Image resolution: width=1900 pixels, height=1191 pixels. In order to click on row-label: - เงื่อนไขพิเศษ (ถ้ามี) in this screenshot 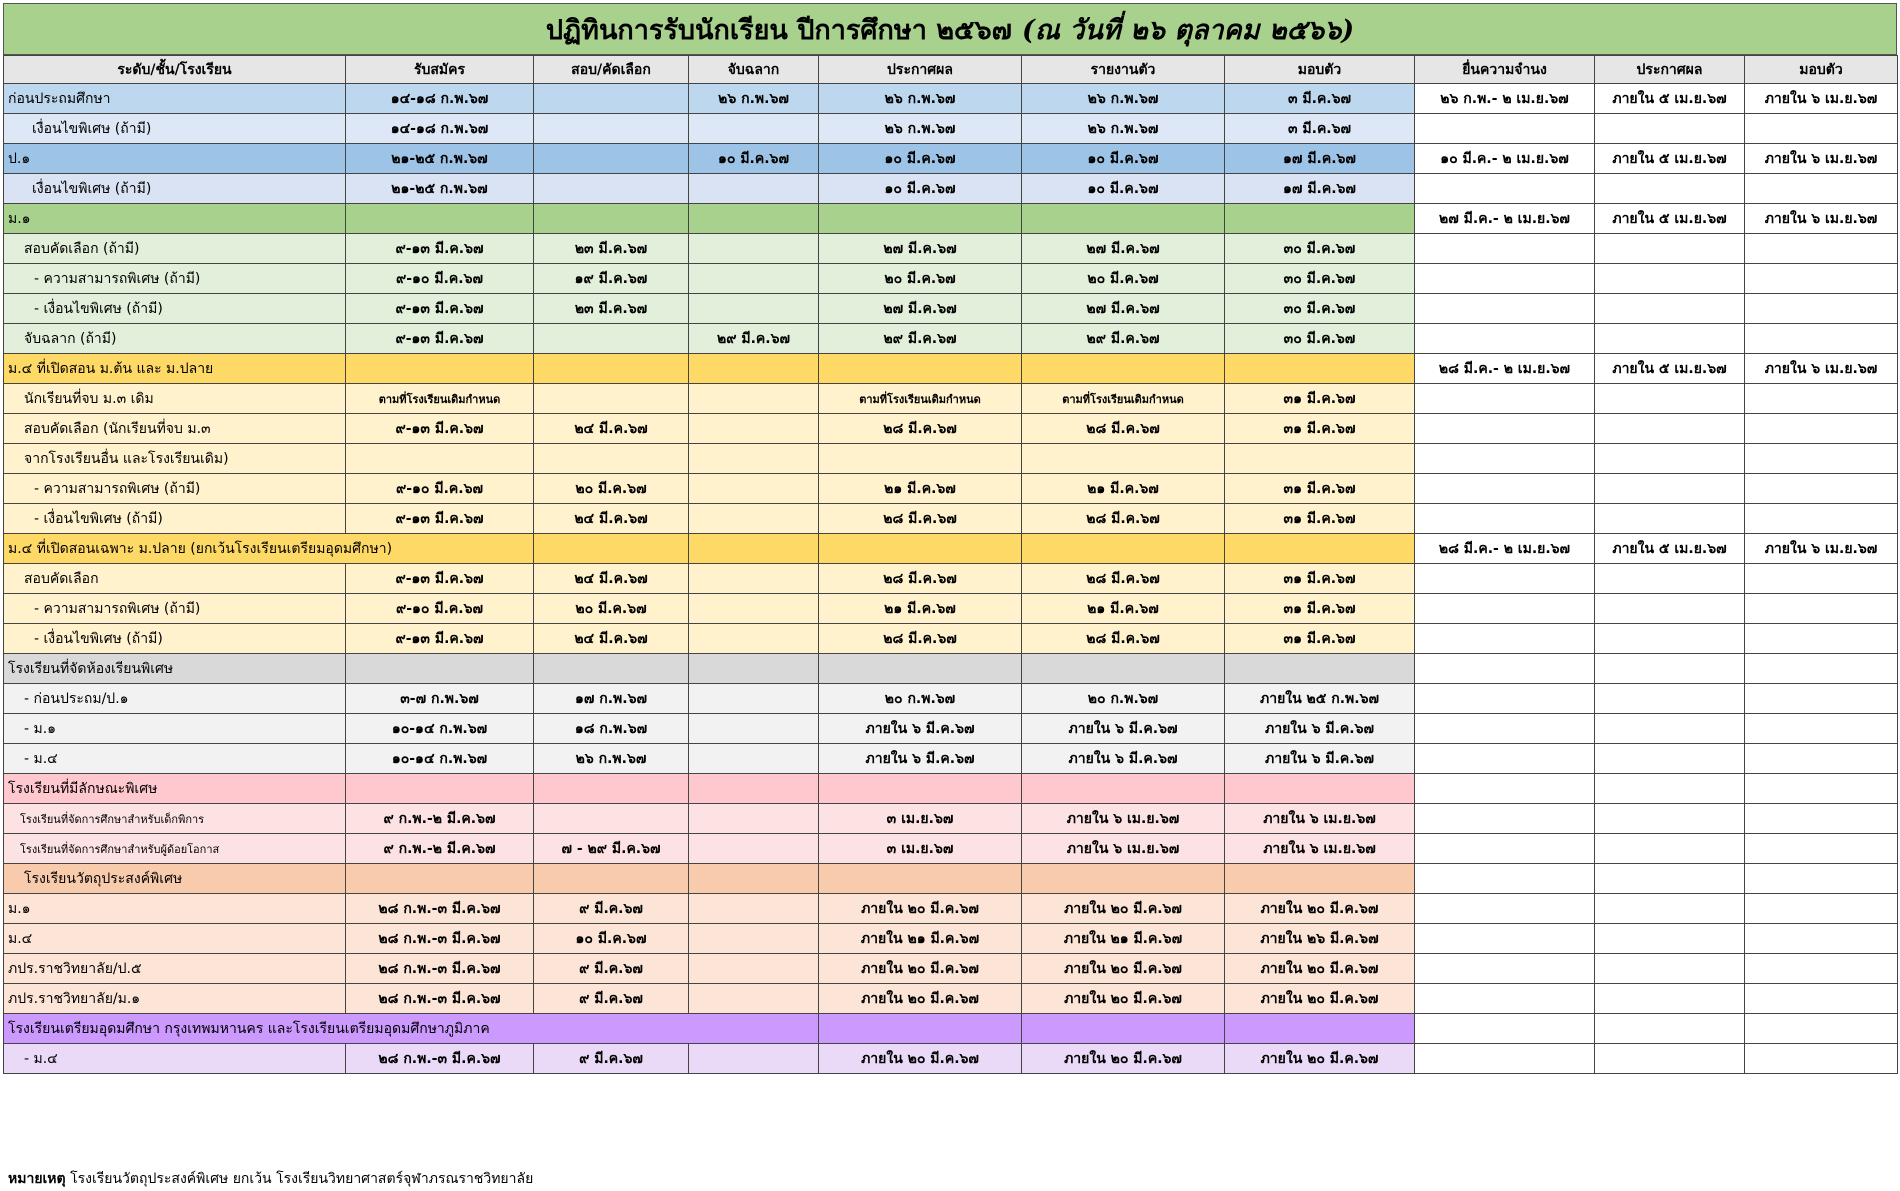, I will do `click(174, 638)`.